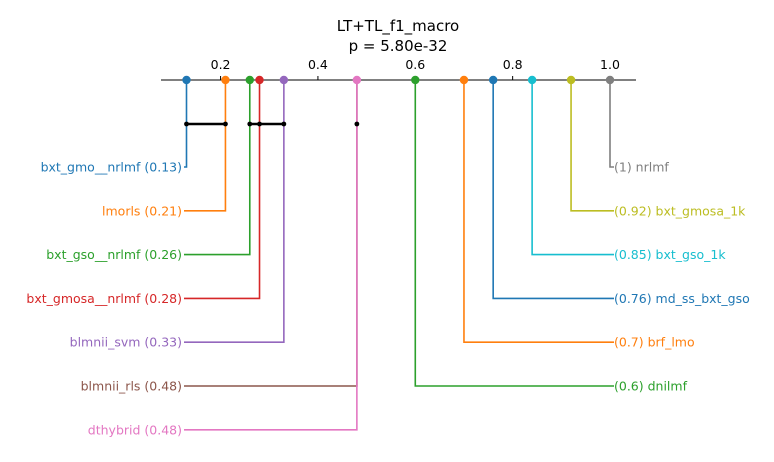 The width and height of the screenshot is (774, 462). Describe the element at coordinates (654, 342) in the screenshot. I see `series-label: (0.7) brf_lmo` at that location.